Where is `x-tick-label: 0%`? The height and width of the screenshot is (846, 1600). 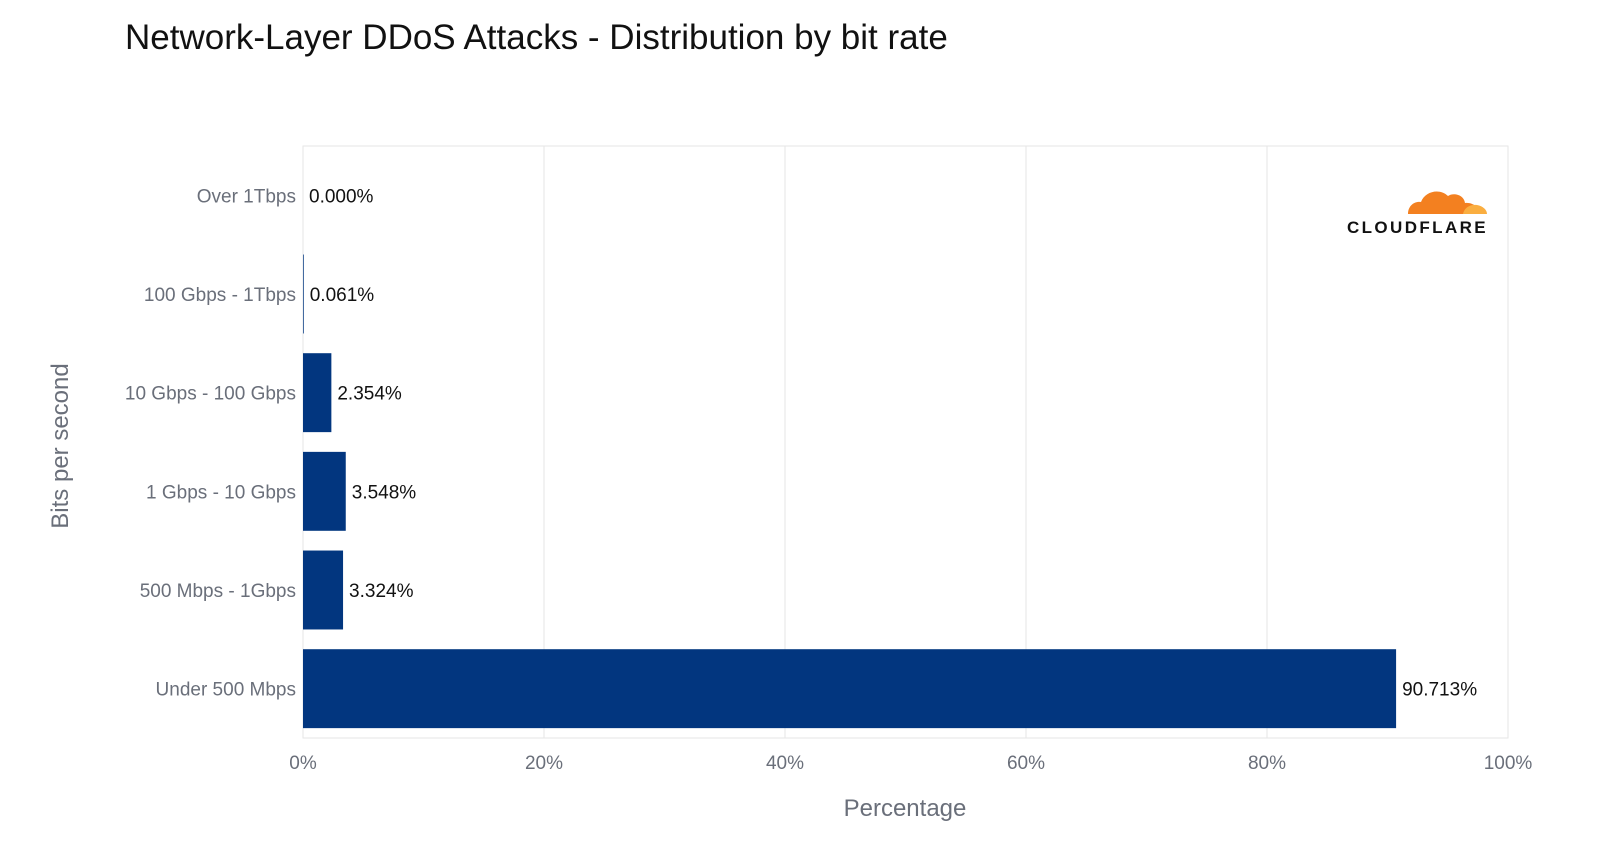
x-tick-label: 0% is located at coordinates (303, 763).